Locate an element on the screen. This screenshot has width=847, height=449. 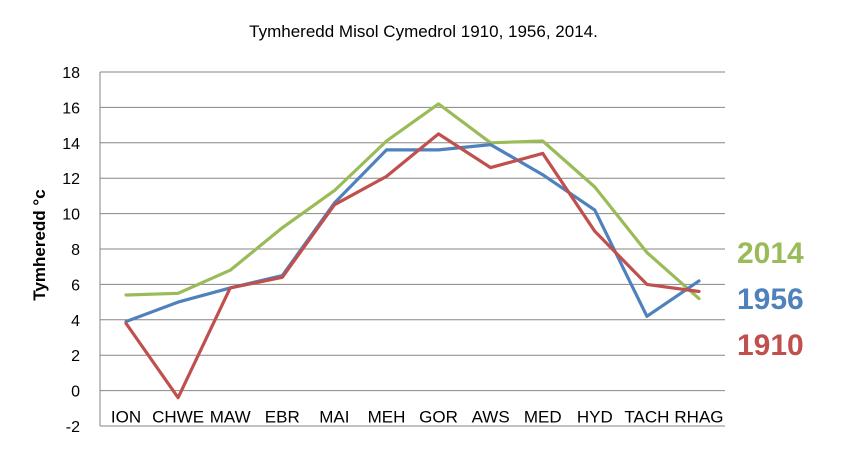
y-tick-label: 16 is located at coordinates (71, 108).